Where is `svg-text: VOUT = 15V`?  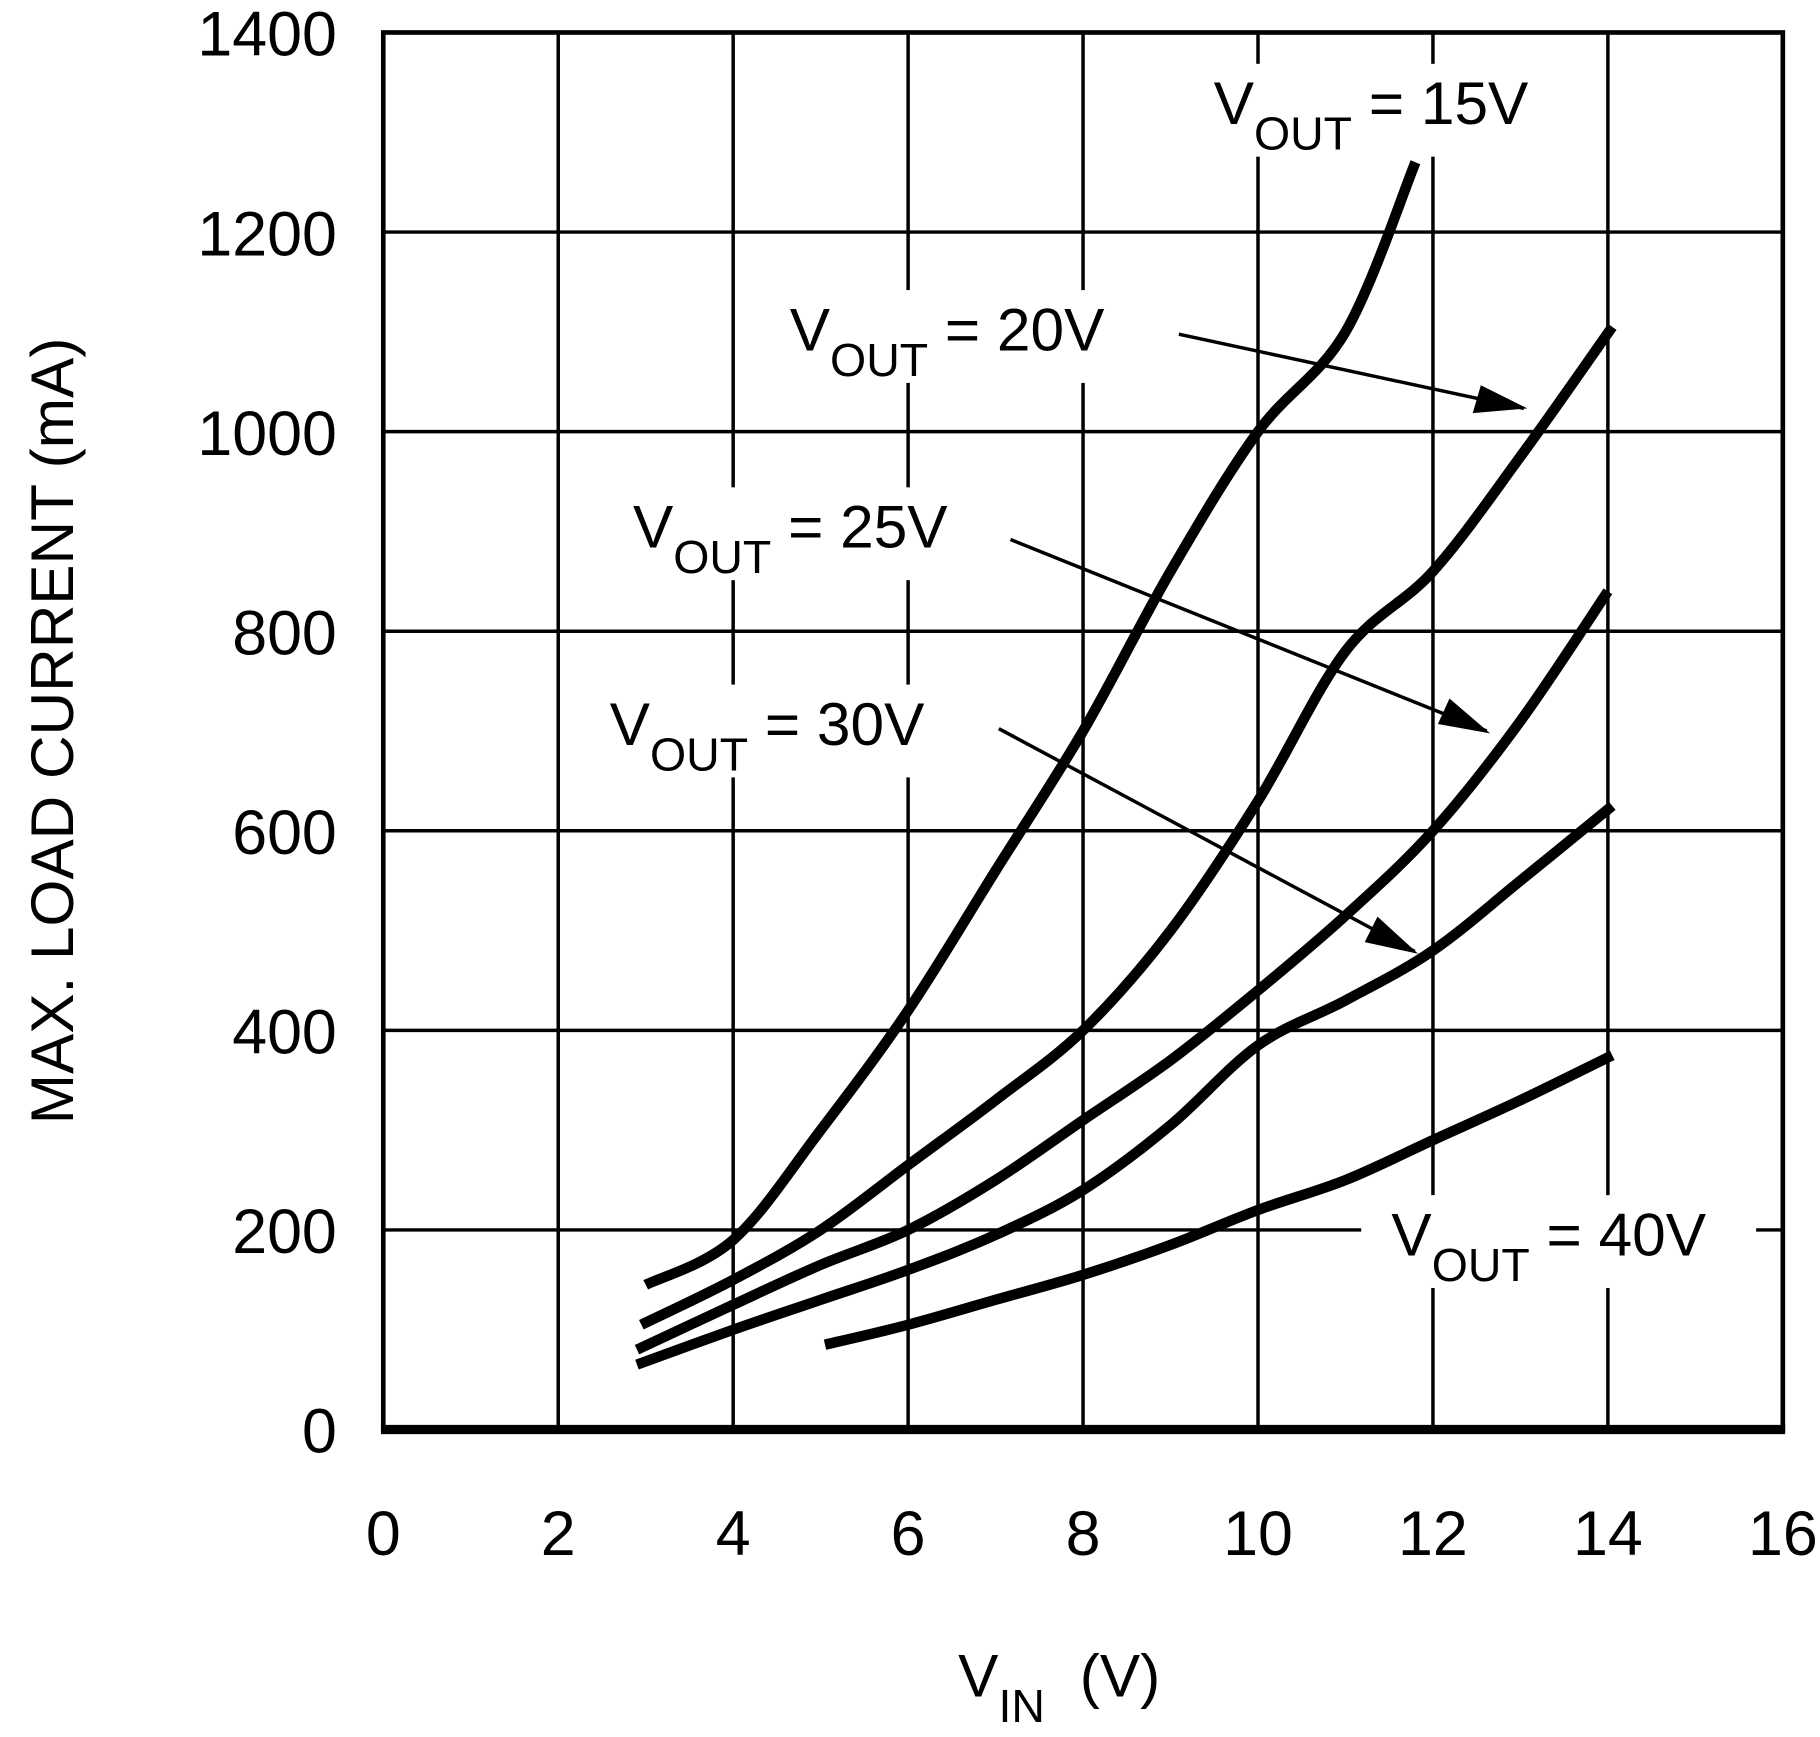 svg-text: VOUT = 15V is located at coordinates (1371, 114).